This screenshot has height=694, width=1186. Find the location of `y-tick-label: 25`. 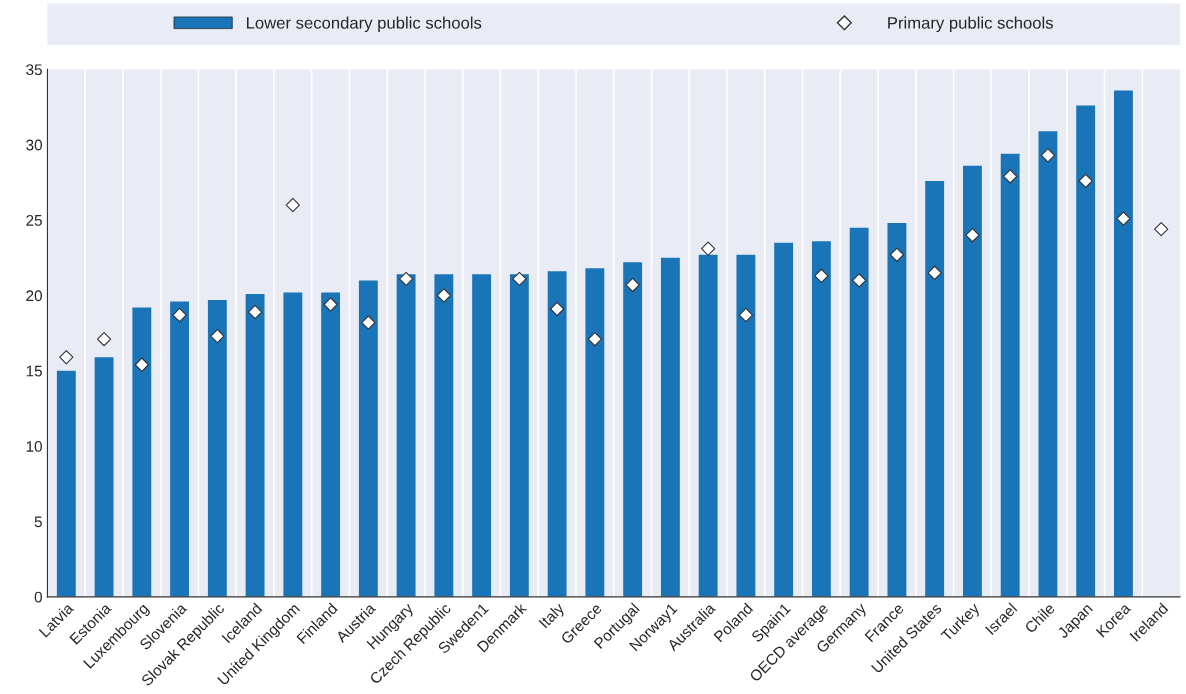

y-tick-label: 25 is located at coordinates (34, 220).